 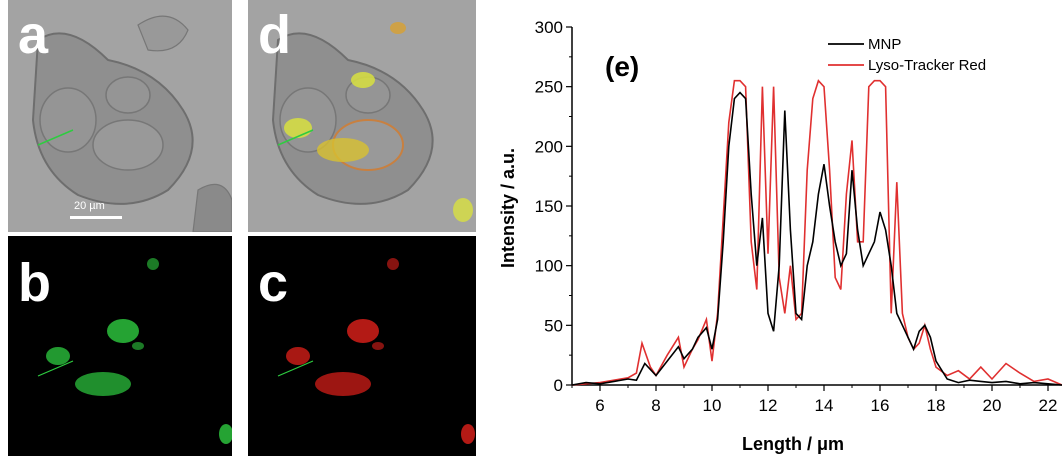 I want to click on panel-label-b: b, so click(x=34, y=283).